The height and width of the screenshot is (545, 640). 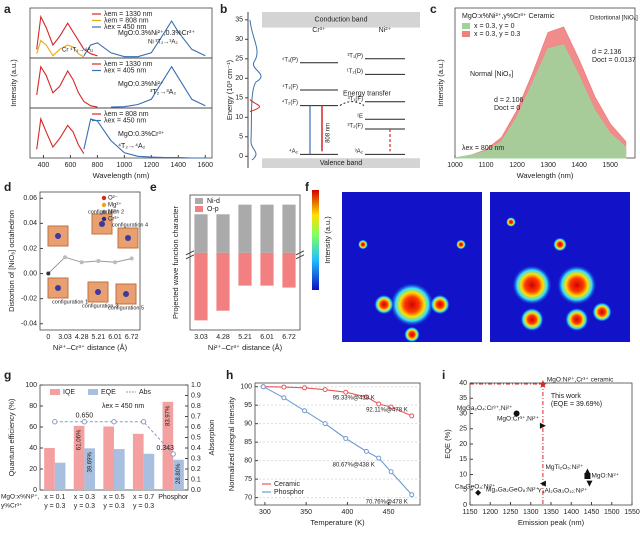 I want to click on x-tick-label: 1100, so click(x=486, y=165).